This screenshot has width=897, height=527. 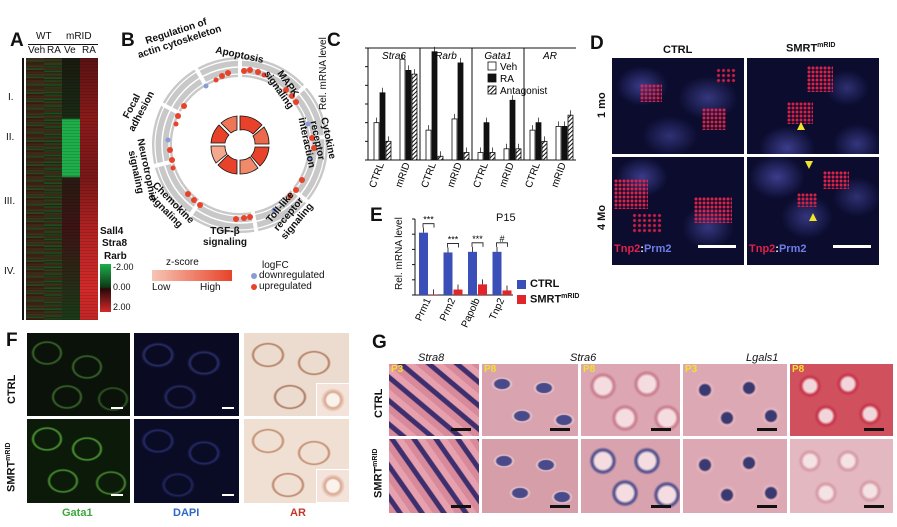 I want to click on image-f-dapi-ctrl, so click(x=186, y=374).